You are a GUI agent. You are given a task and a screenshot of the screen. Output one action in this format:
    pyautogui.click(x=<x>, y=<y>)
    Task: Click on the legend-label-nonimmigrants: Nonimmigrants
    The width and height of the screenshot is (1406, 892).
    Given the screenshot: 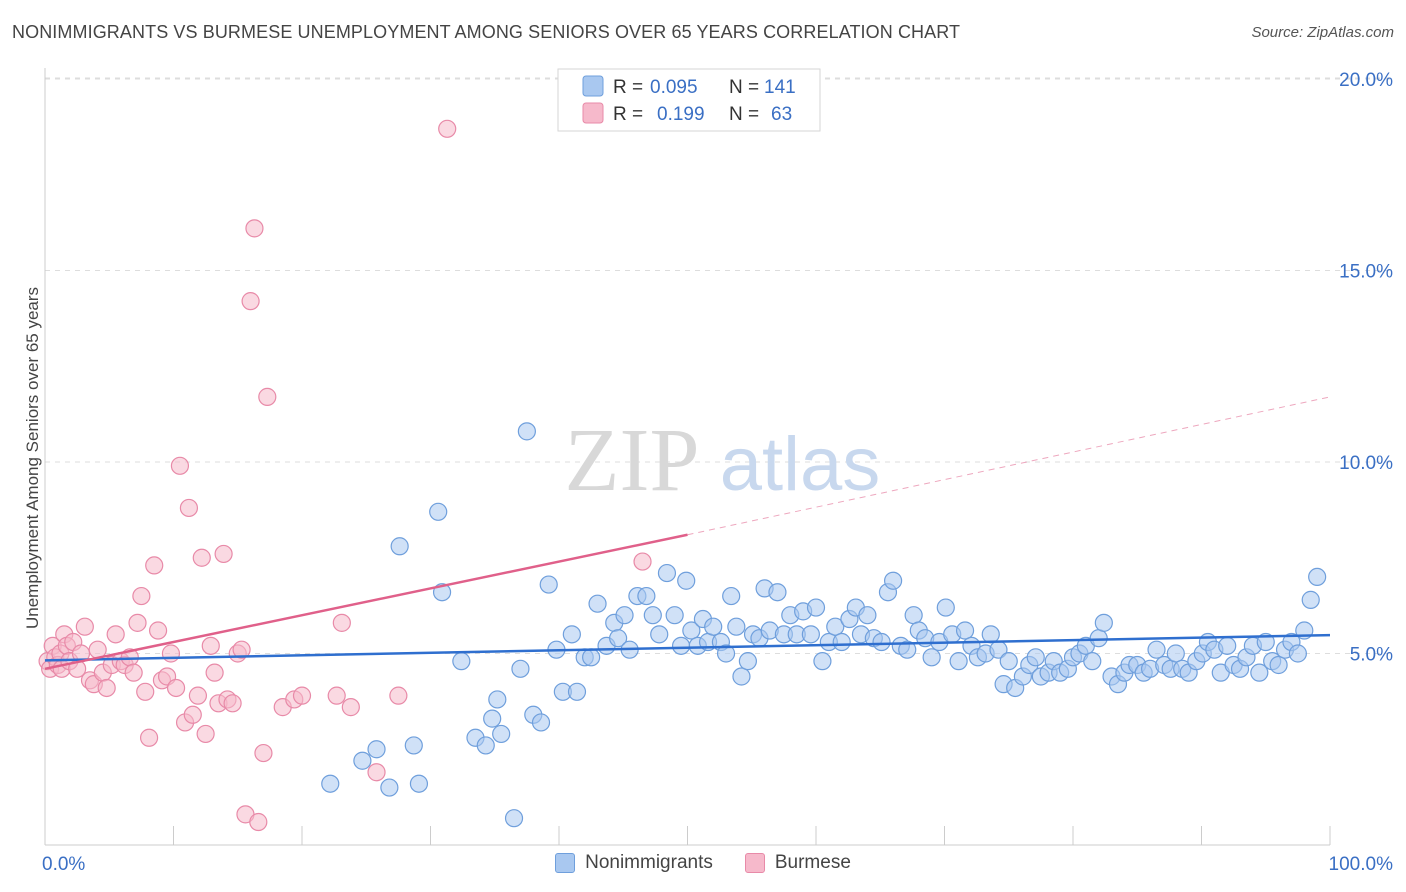 What is the action you would take?
    pyautogui.click(x=649, y=862)
    